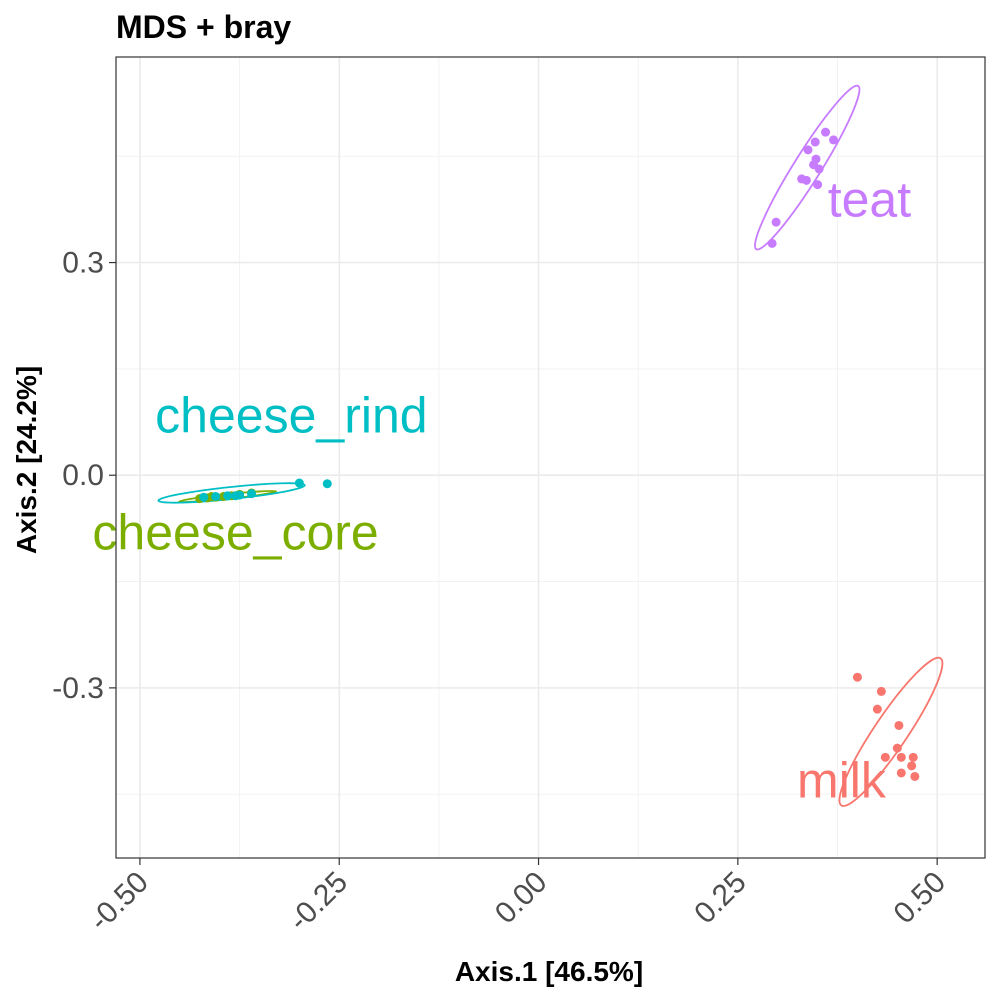 The height and width of the screenshot is (992, 1000). I want to click on x-axis-title: Axis.1 [46.5%], so click(549, 971).